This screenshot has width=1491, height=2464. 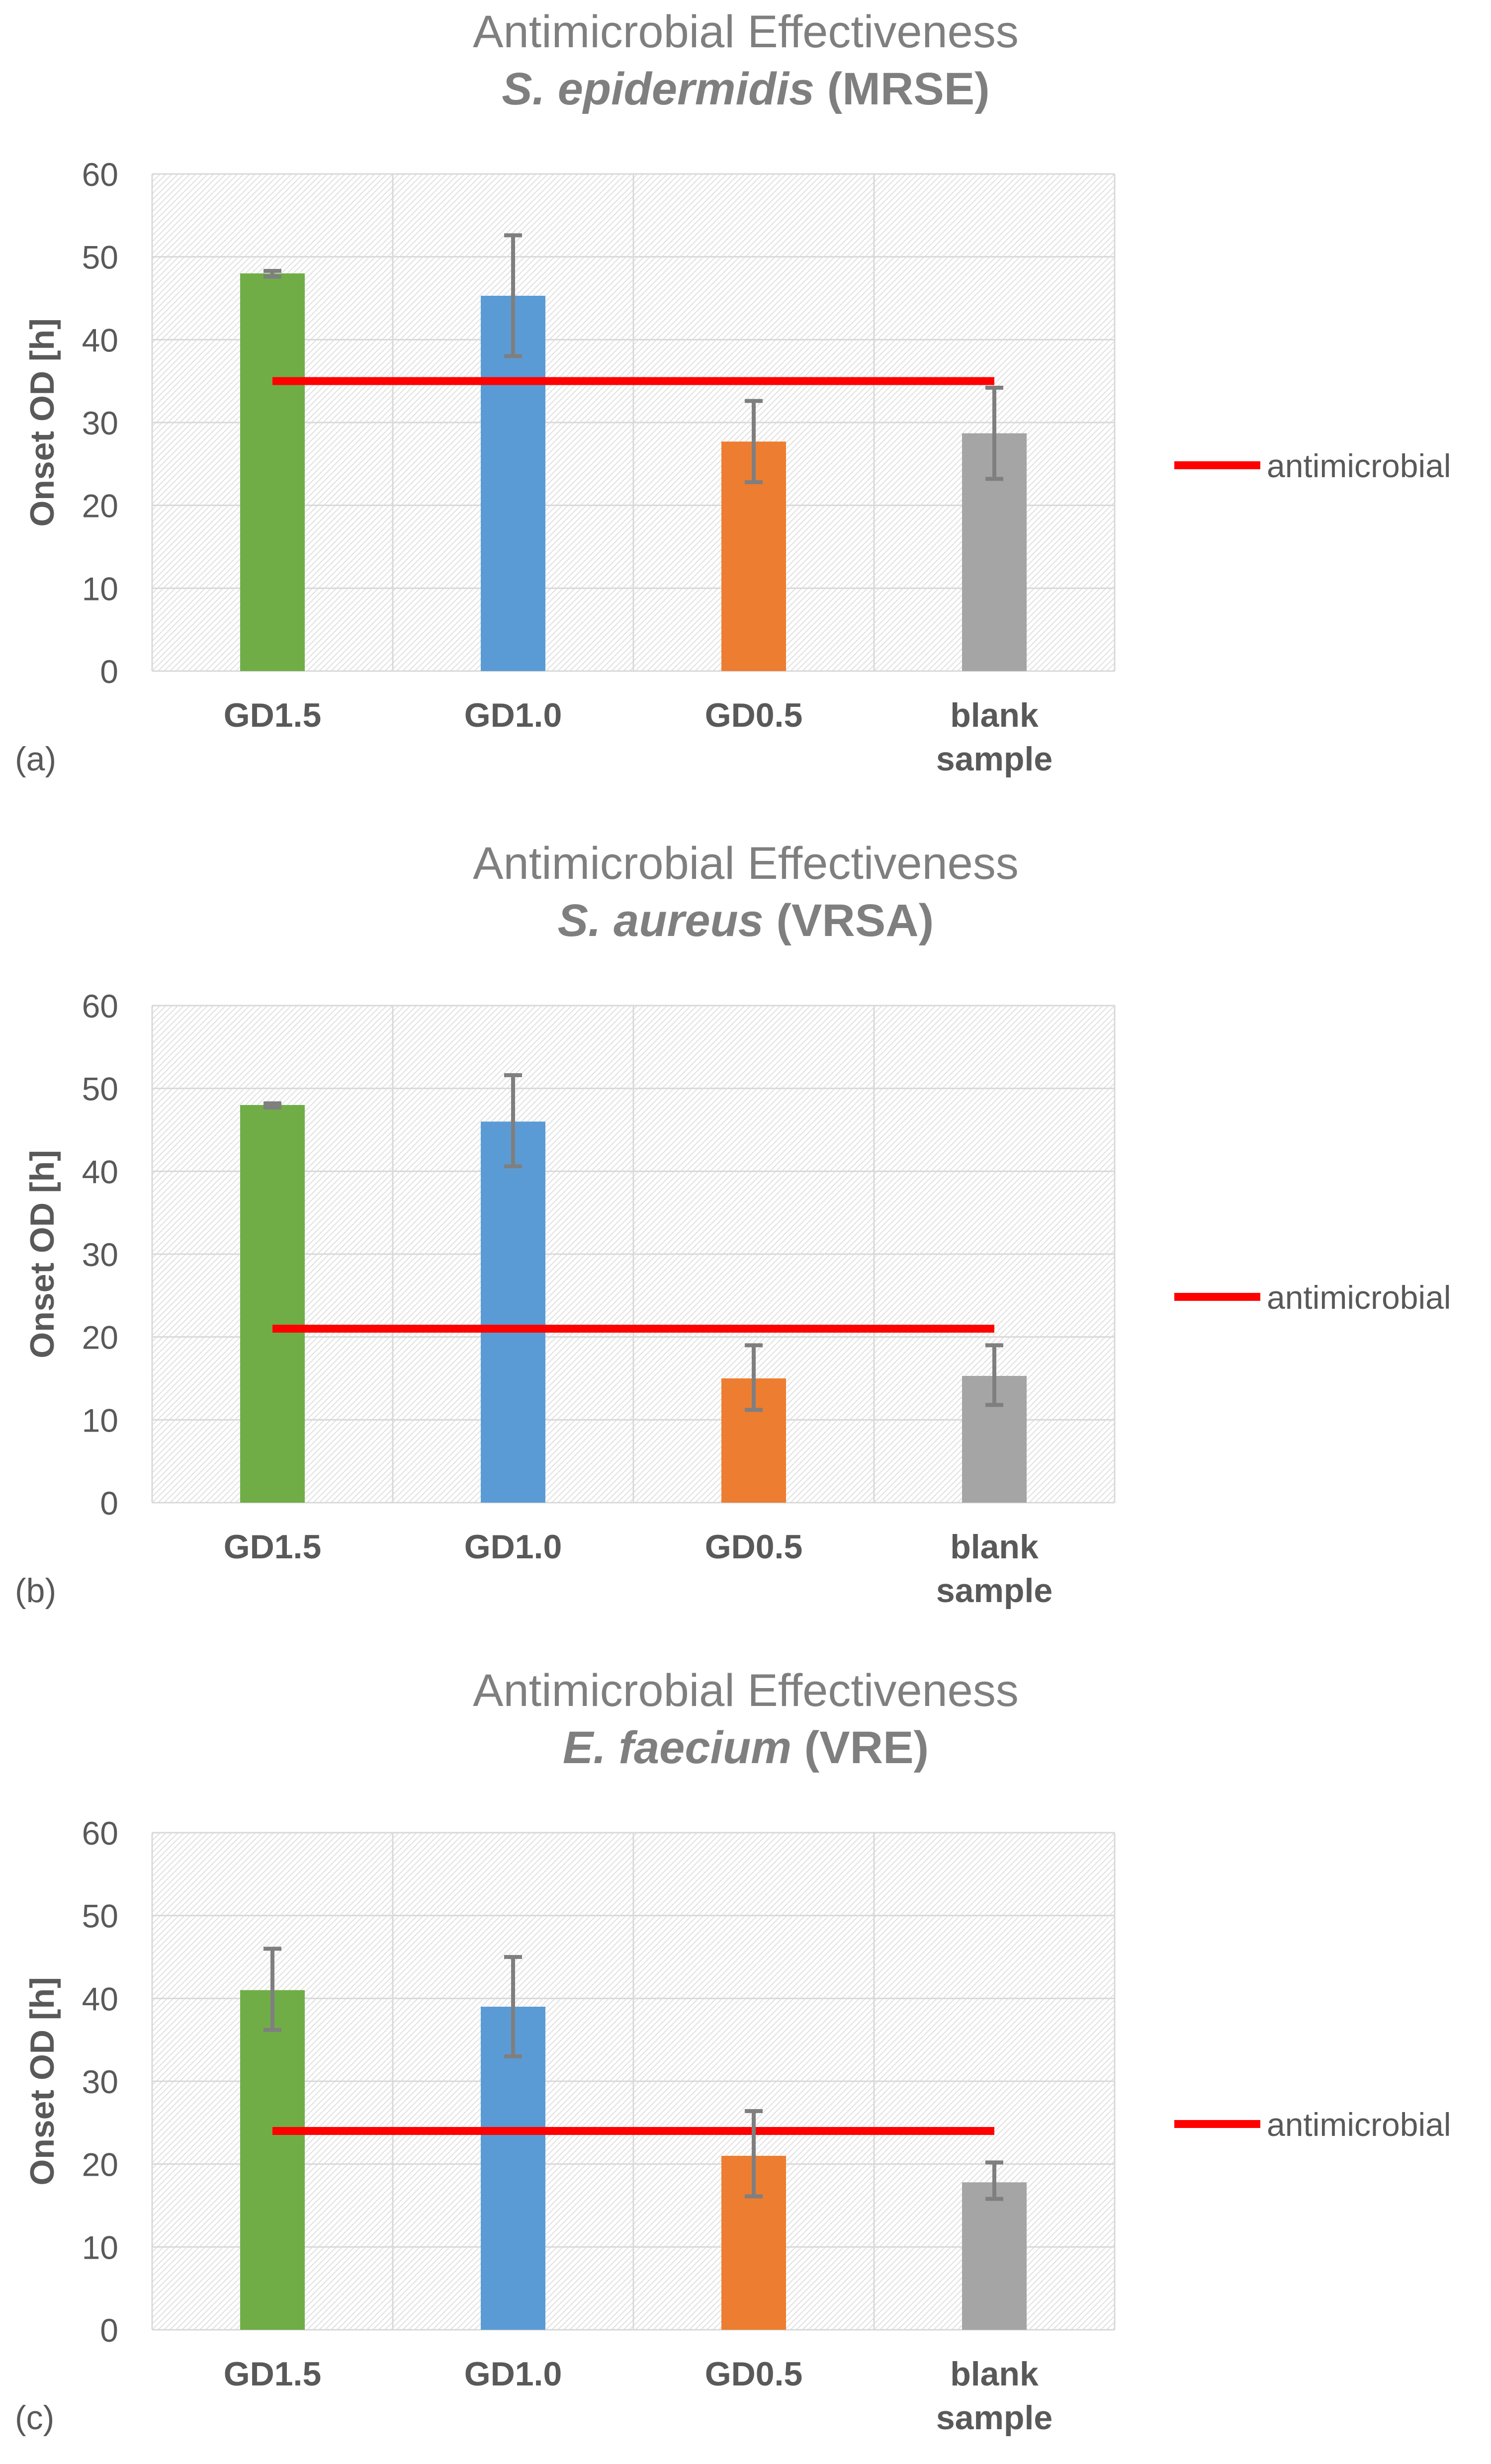 I want to click on chart-title-organism: S. aureus, so click(x=661, y=920).